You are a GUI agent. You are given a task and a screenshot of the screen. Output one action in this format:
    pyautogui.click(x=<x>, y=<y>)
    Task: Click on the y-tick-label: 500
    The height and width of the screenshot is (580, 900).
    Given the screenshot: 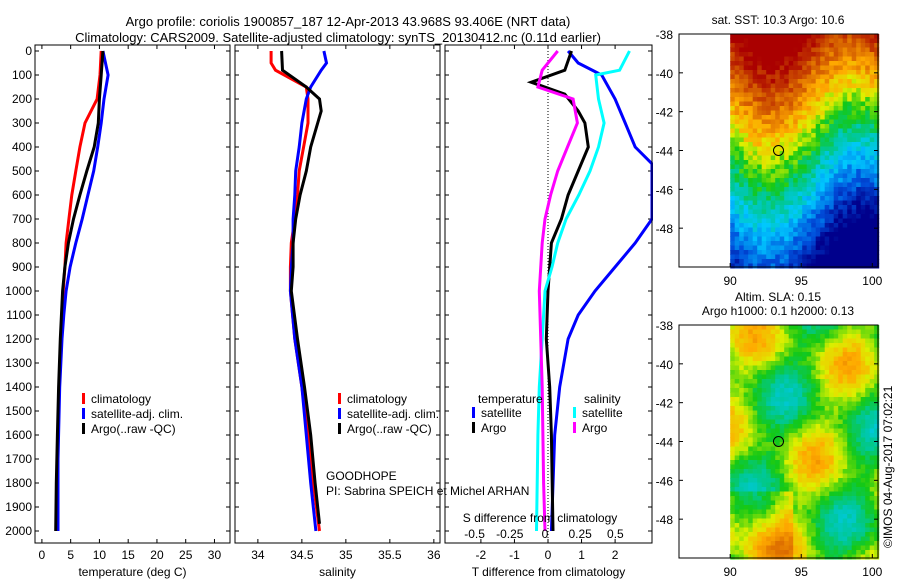 What is the action you would take?
    pyautogui.click(x=22, y=171)
    